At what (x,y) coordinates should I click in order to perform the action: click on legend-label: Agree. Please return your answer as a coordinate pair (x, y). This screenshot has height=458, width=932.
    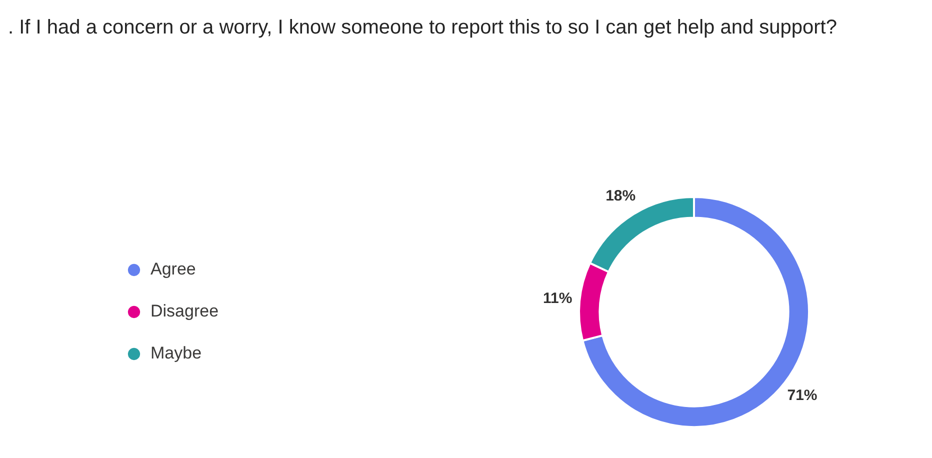
    Looking at the image, I should click on (173, 269).